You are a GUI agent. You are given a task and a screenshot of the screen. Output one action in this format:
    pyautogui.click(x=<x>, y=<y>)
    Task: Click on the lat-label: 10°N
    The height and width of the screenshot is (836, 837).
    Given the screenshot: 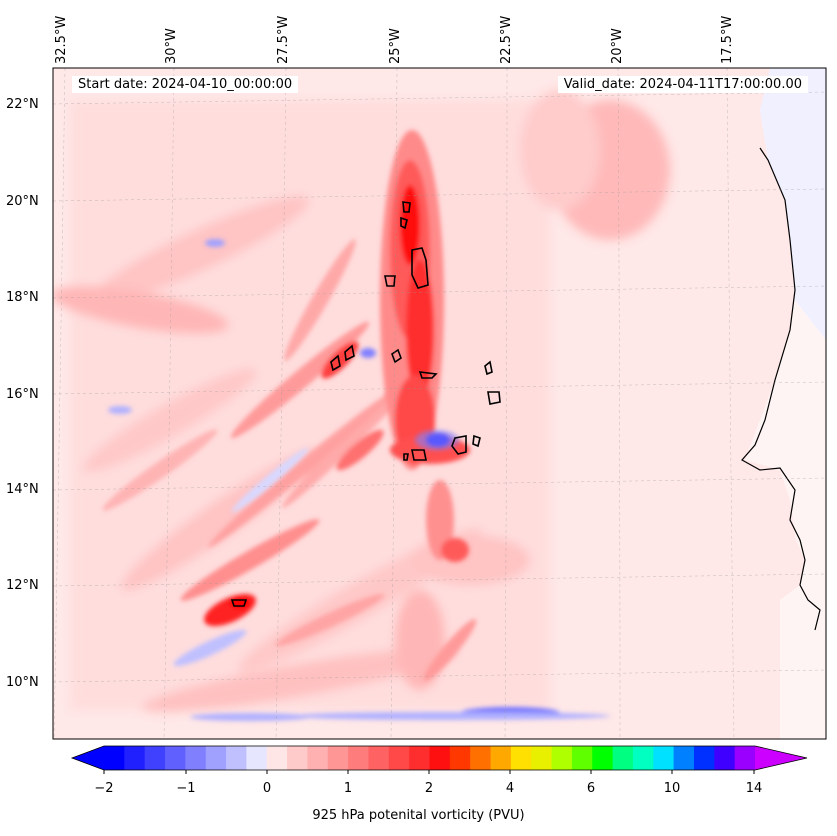 What is the action you would take?
    pyautogui.click(x=22, y=682)
    